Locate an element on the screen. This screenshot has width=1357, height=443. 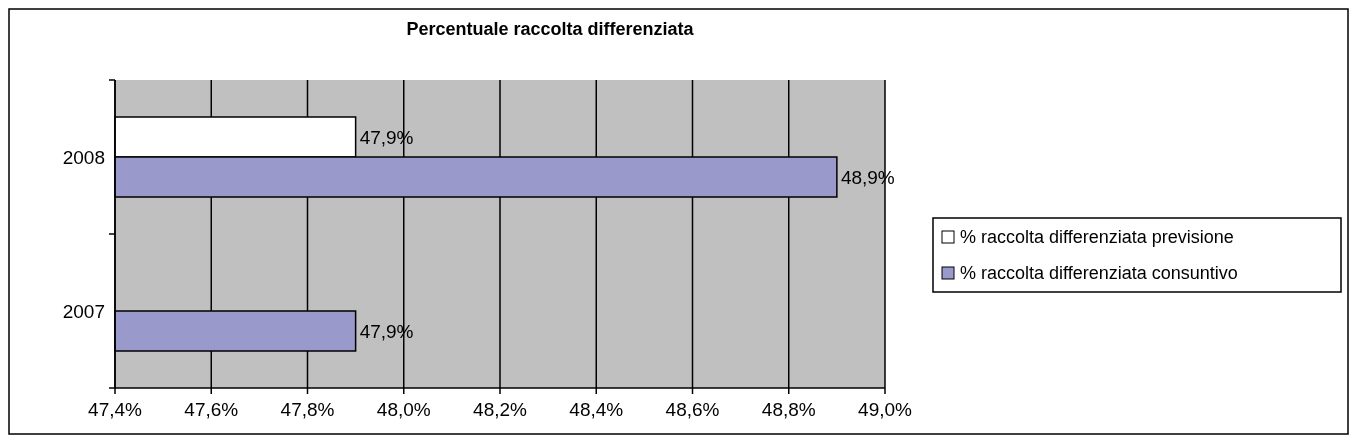
legend-label: % raccolta differenziata previsione is located at coordinates (1097, 237).